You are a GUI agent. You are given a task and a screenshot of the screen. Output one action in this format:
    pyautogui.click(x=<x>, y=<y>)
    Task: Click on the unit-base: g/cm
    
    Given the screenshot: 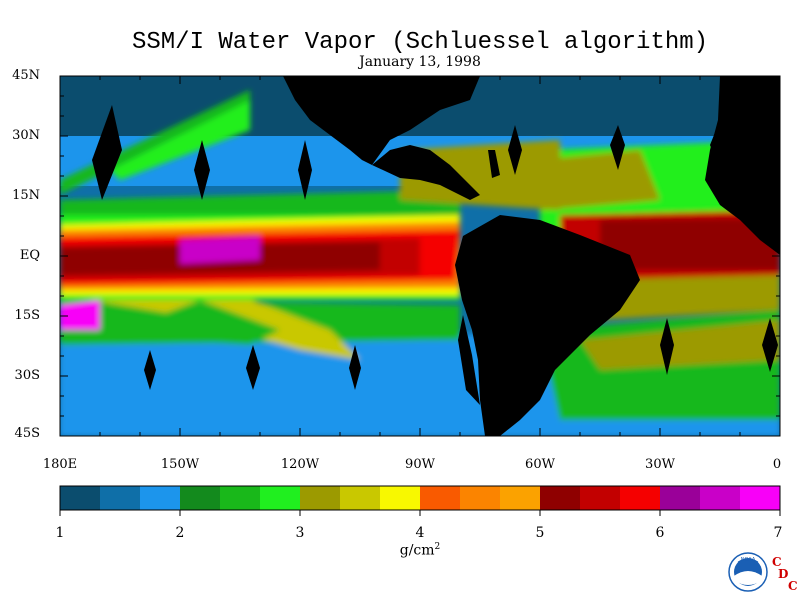 What is the action you would take?
    pyautogui.click(x=417, y=550)
    